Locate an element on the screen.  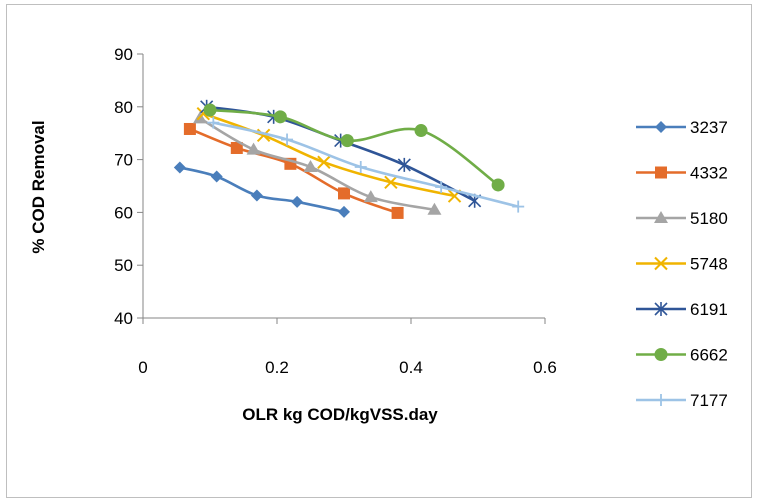
plot-area is located at coordinates (349, 159).